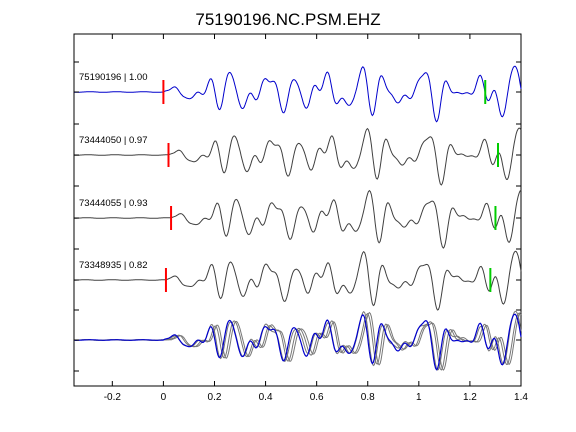 This screenshot has height=432, width=576. What do you see at coordinates (266, 397) in the screenshot?
I see `x-tick-label-3: 0.4` at bounding box center [266, 397].